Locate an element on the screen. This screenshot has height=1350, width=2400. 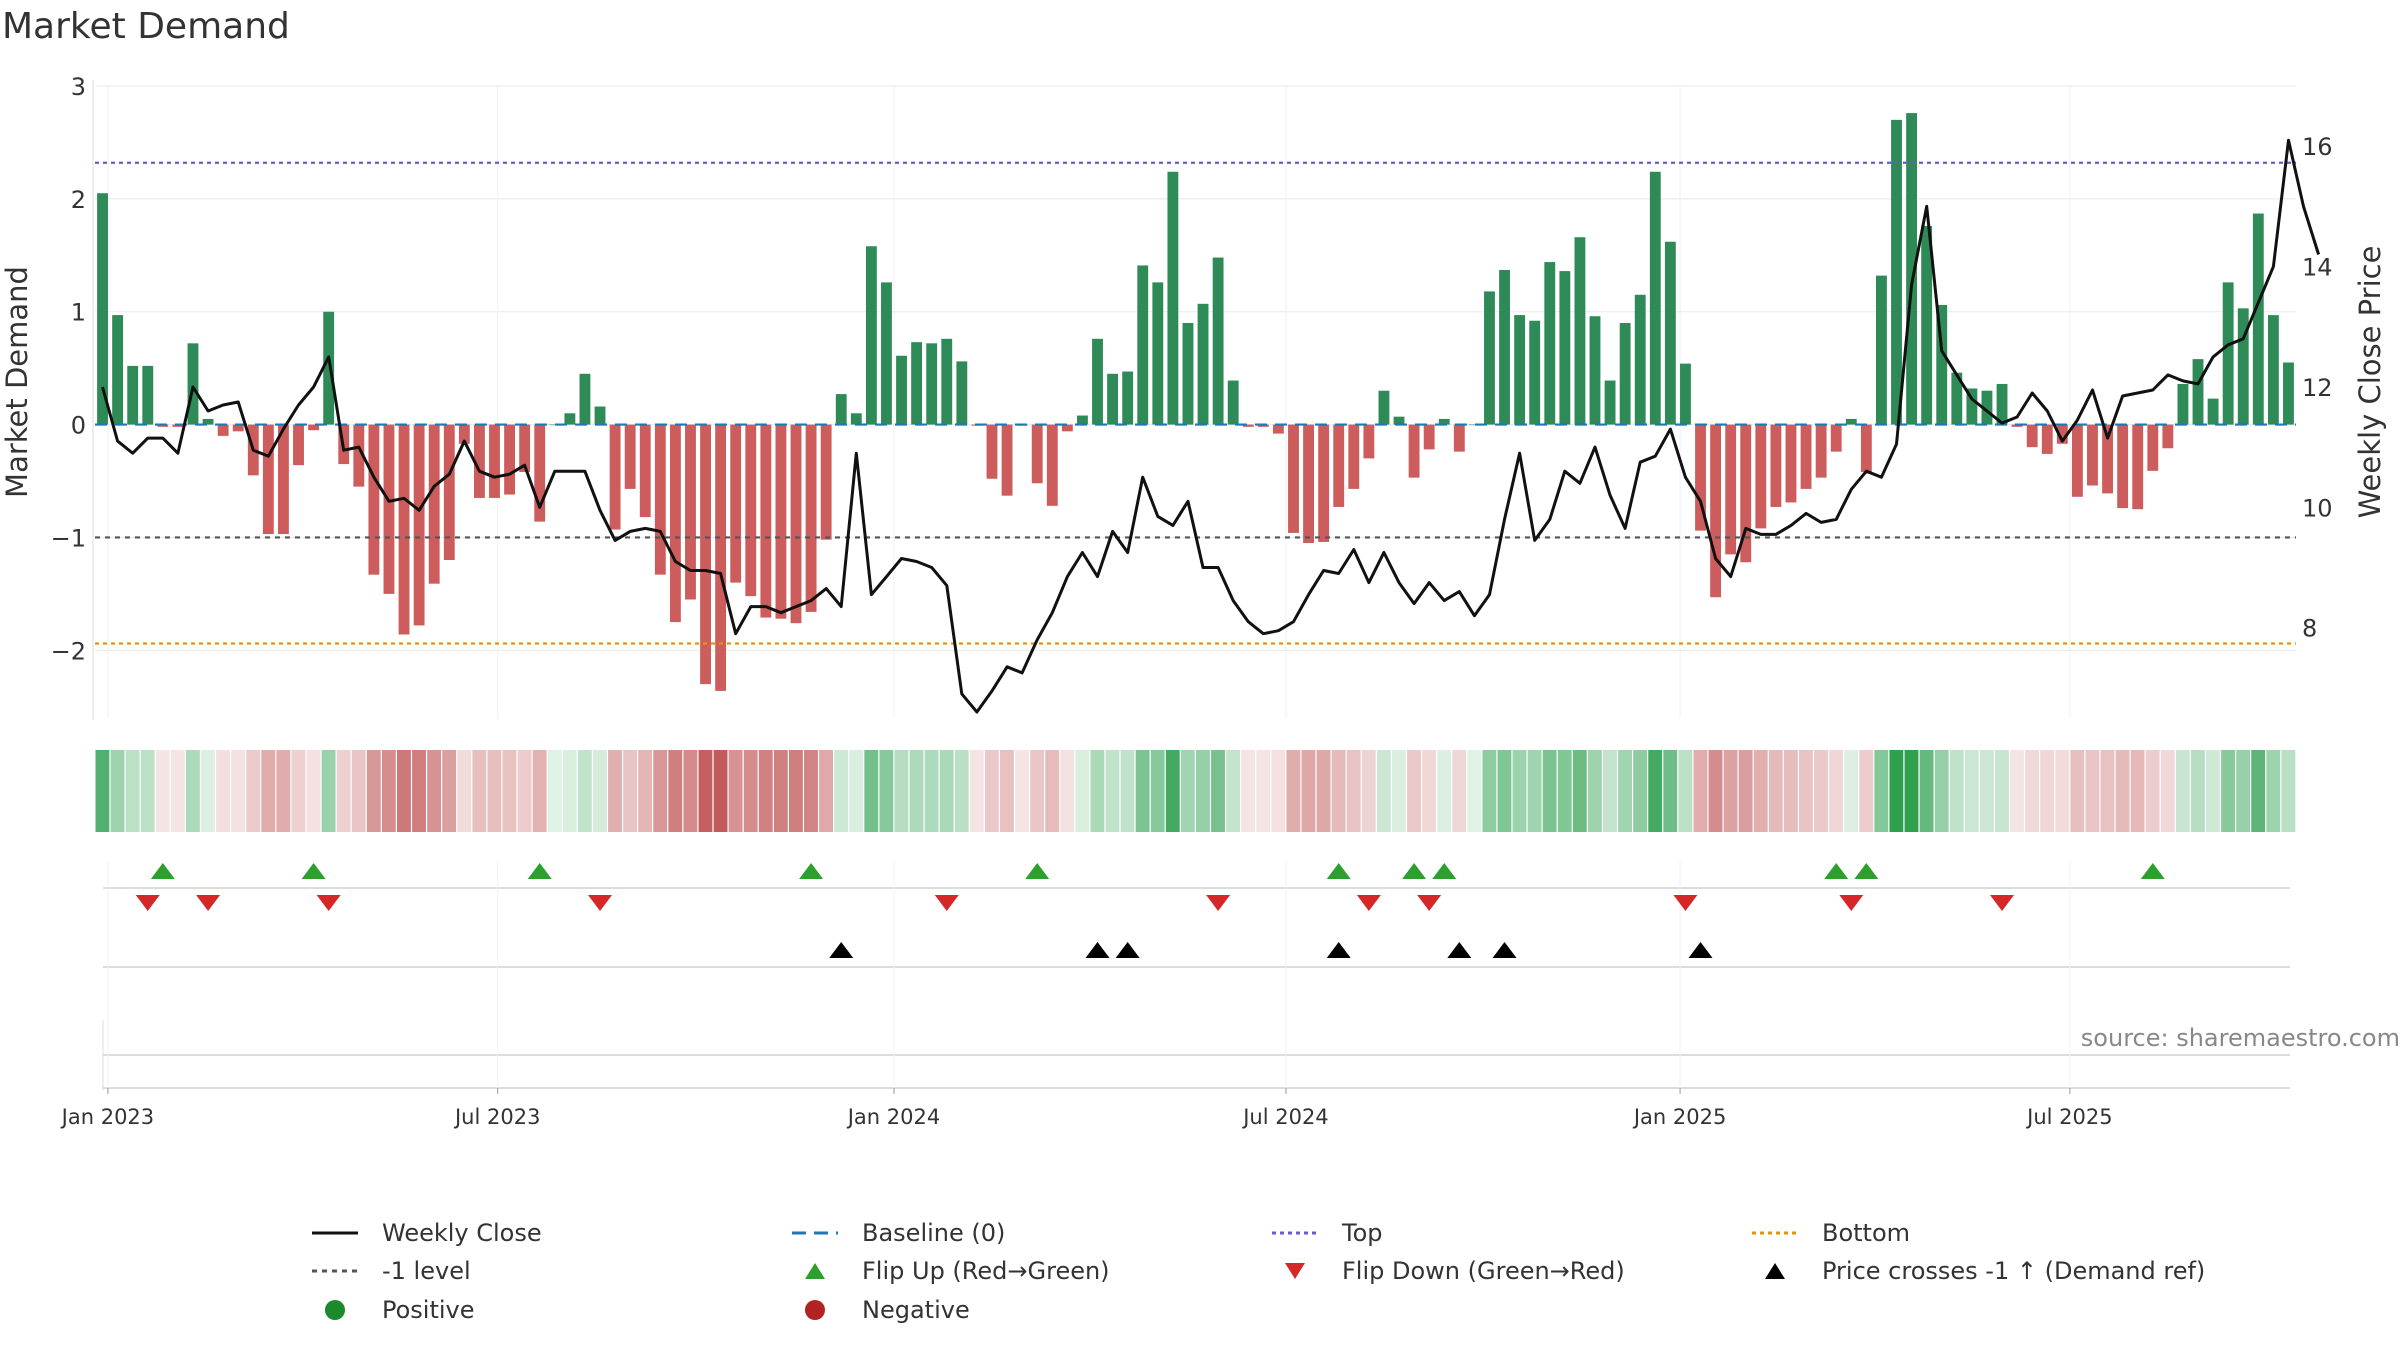
price-cross-marker is located at coordinates (841, 950).